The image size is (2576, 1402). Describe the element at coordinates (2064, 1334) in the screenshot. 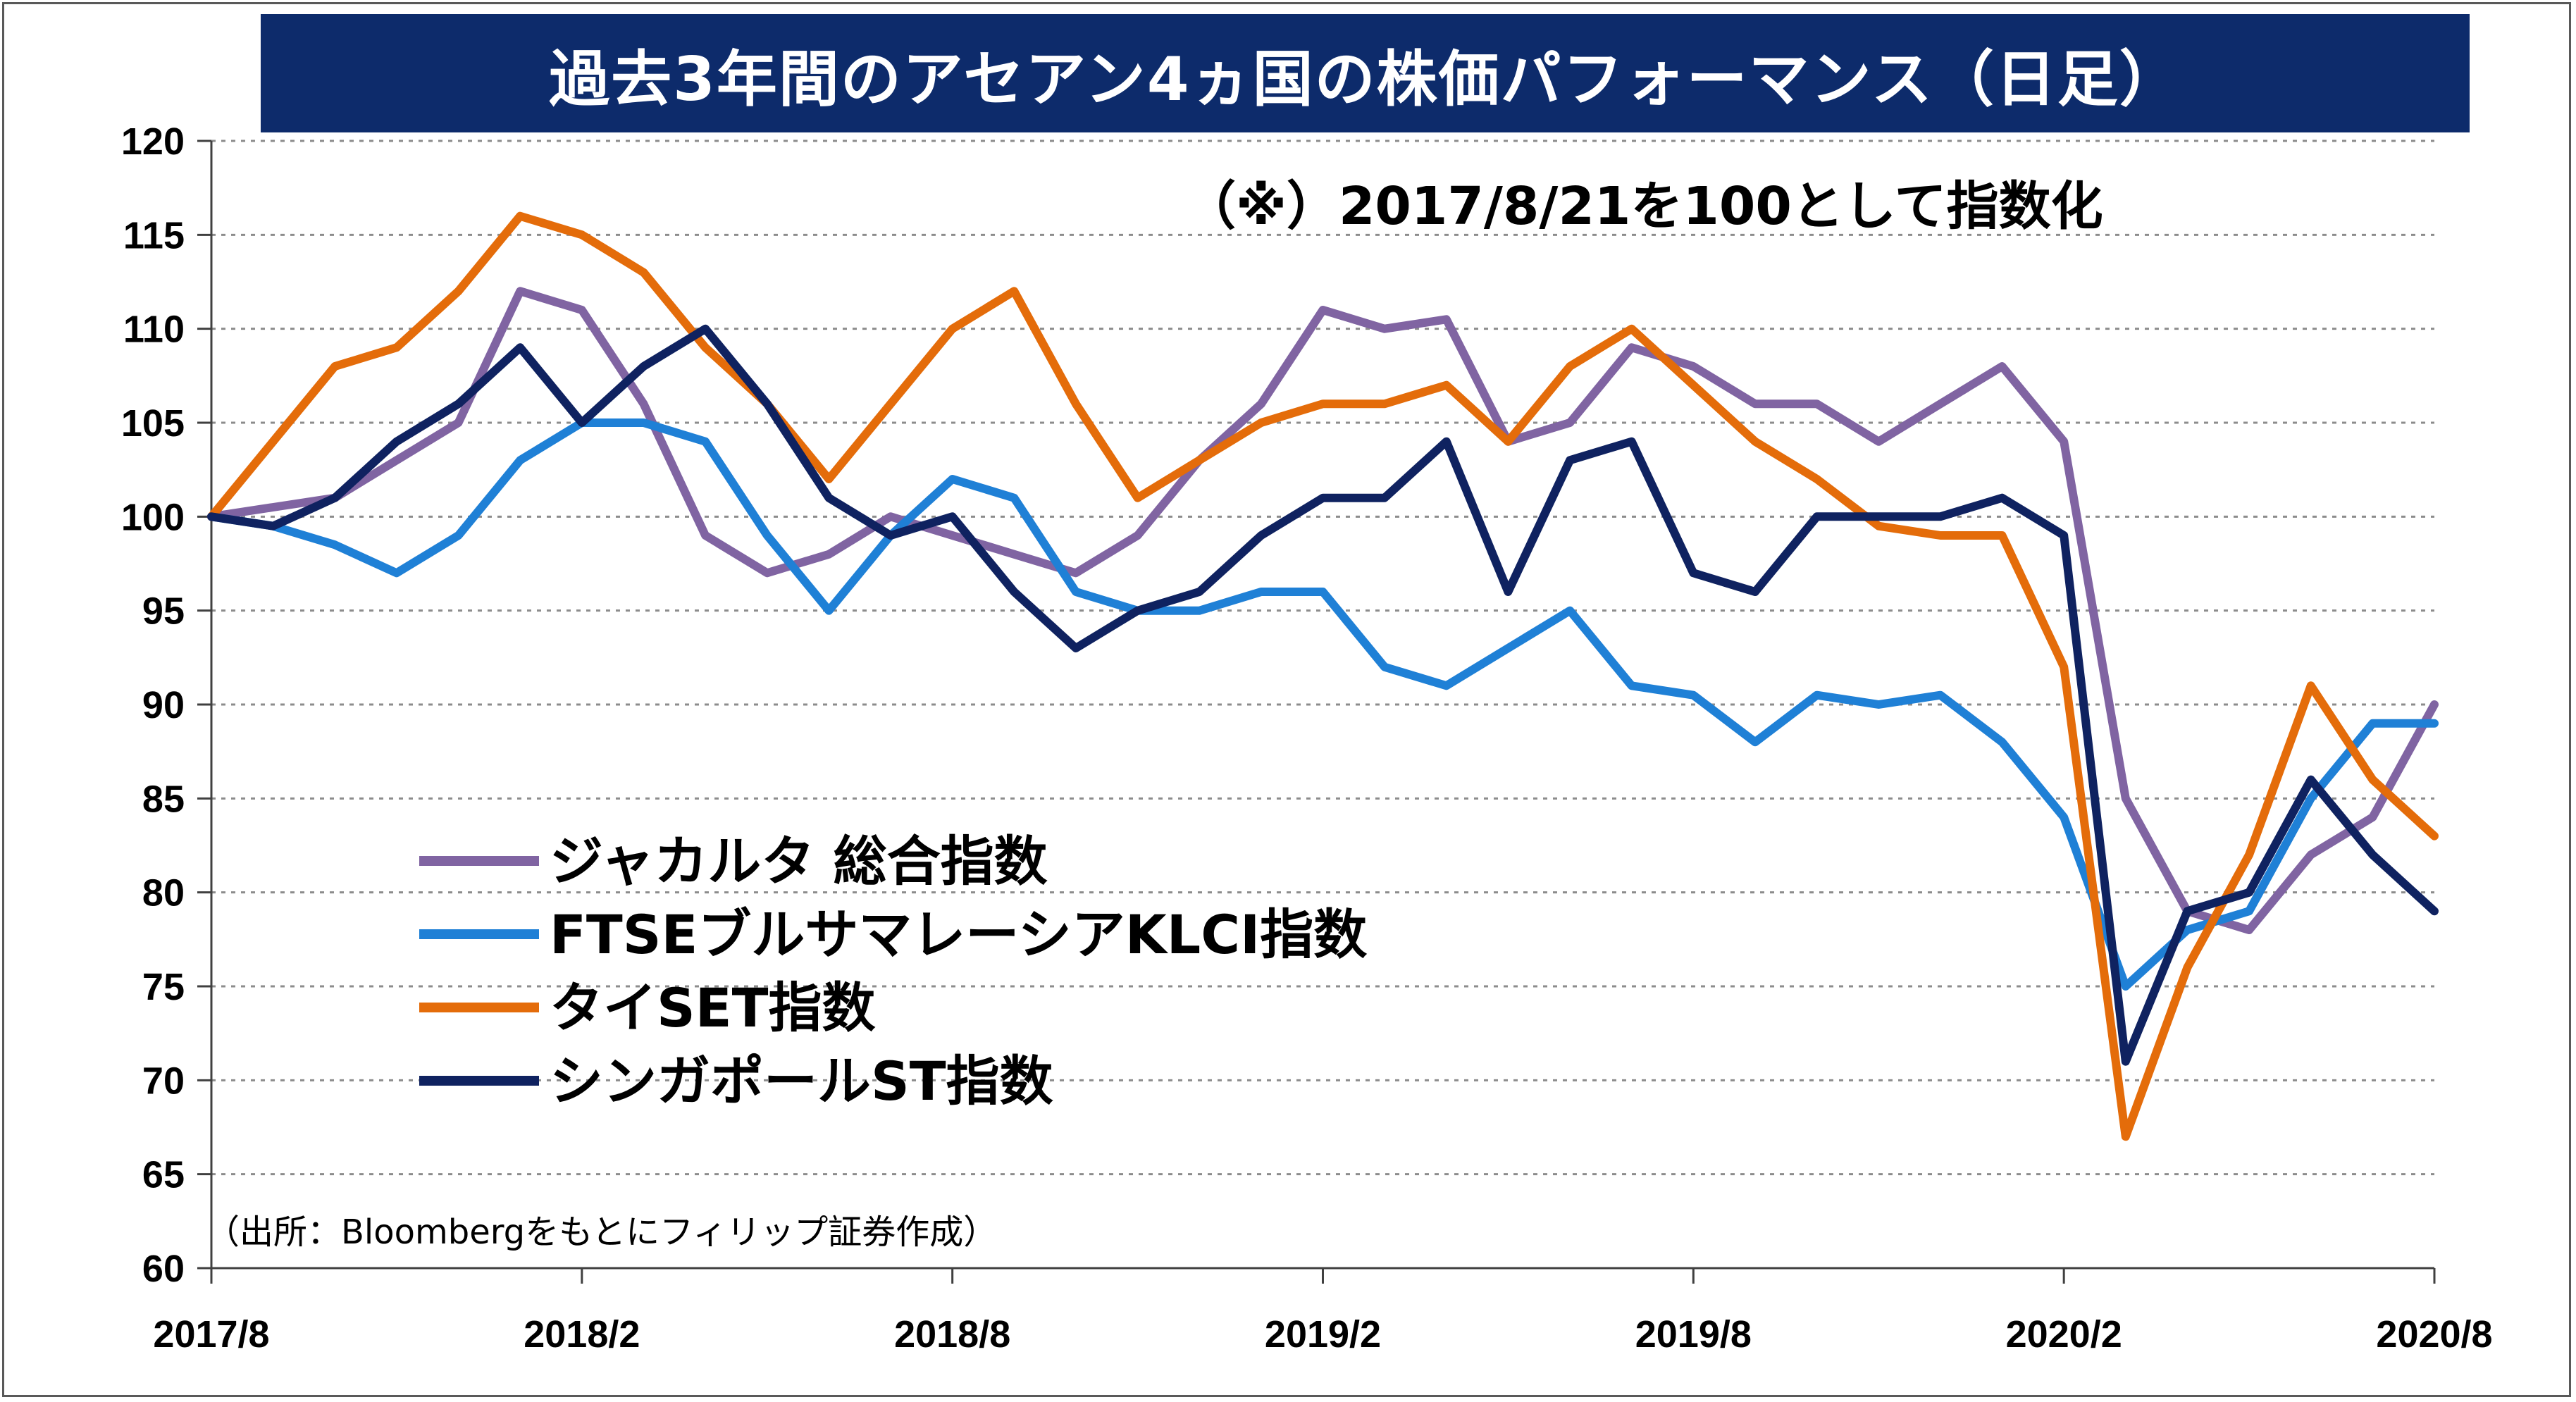

I see `x-tick-label-2020-2: 2020/2` at that location.